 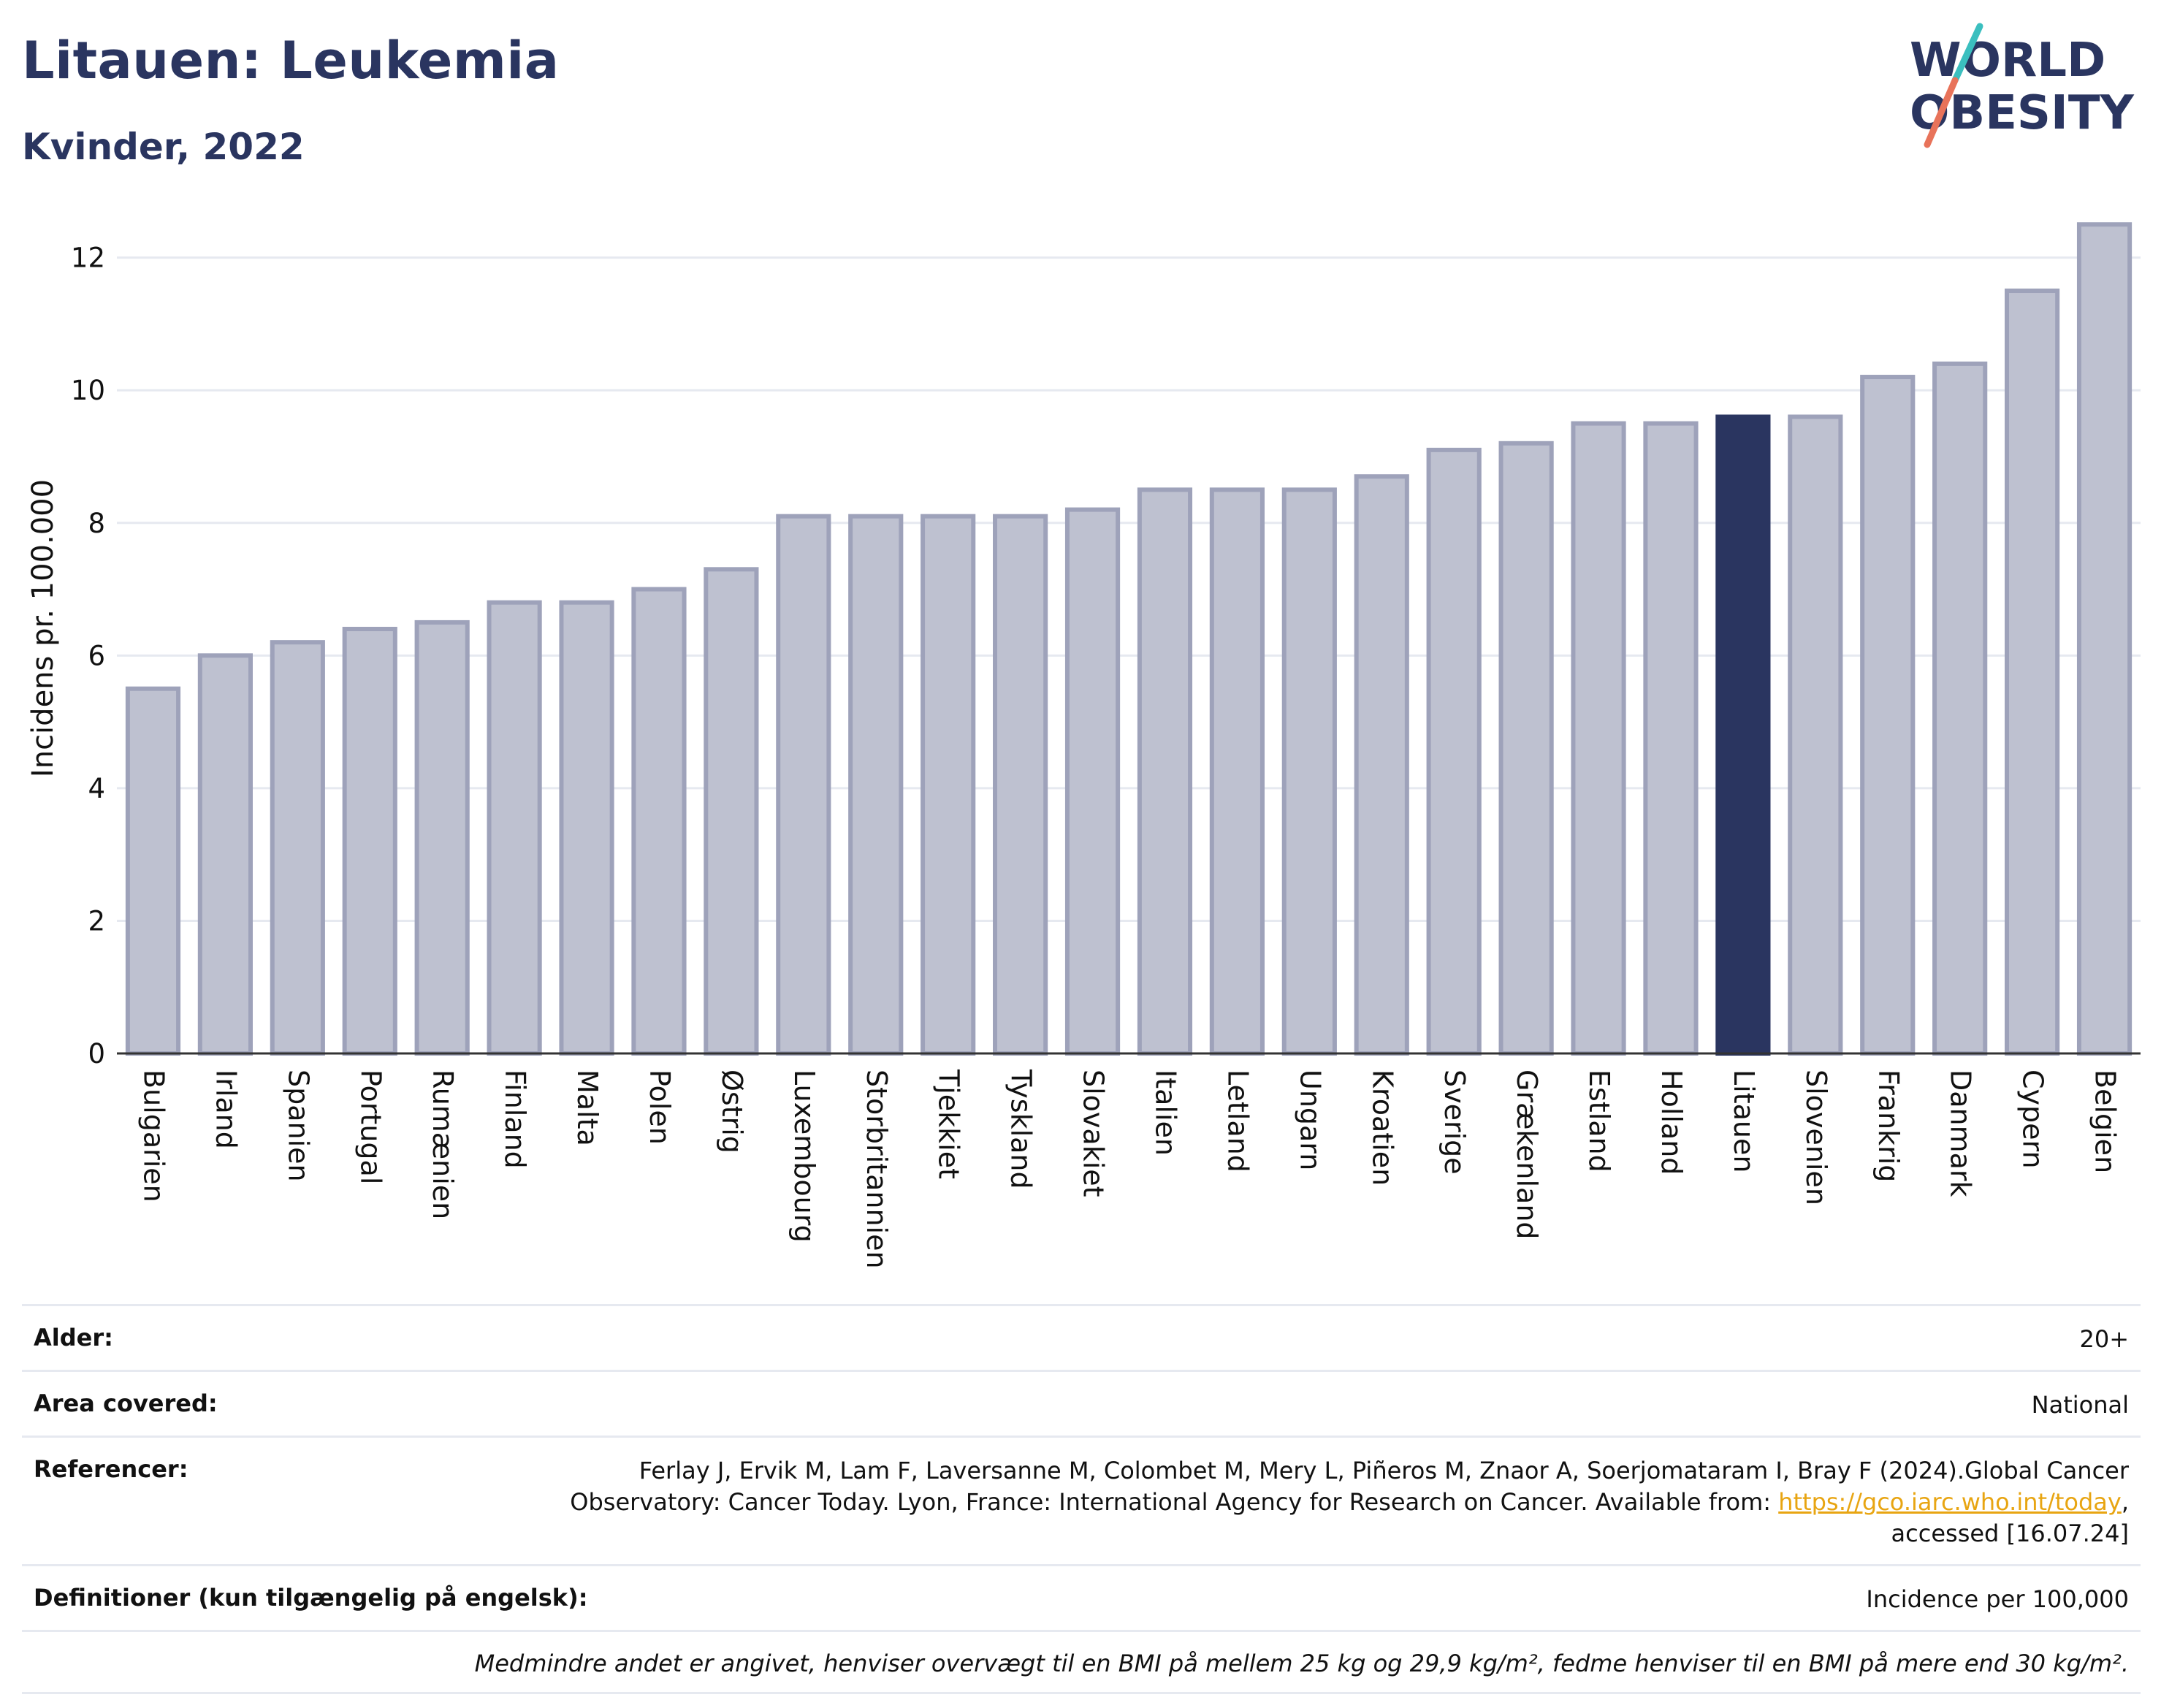 What do you see at coordinates (369, 842) in the screenshot?
I see `bar-portugal` at bounding box center [369, 842].